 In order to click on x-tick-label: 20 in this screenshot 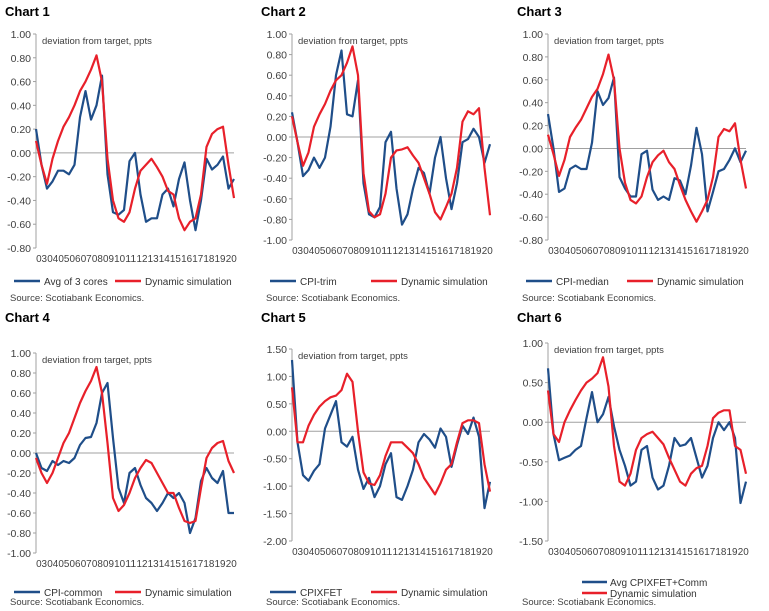, I will do `click(231, 564)`.